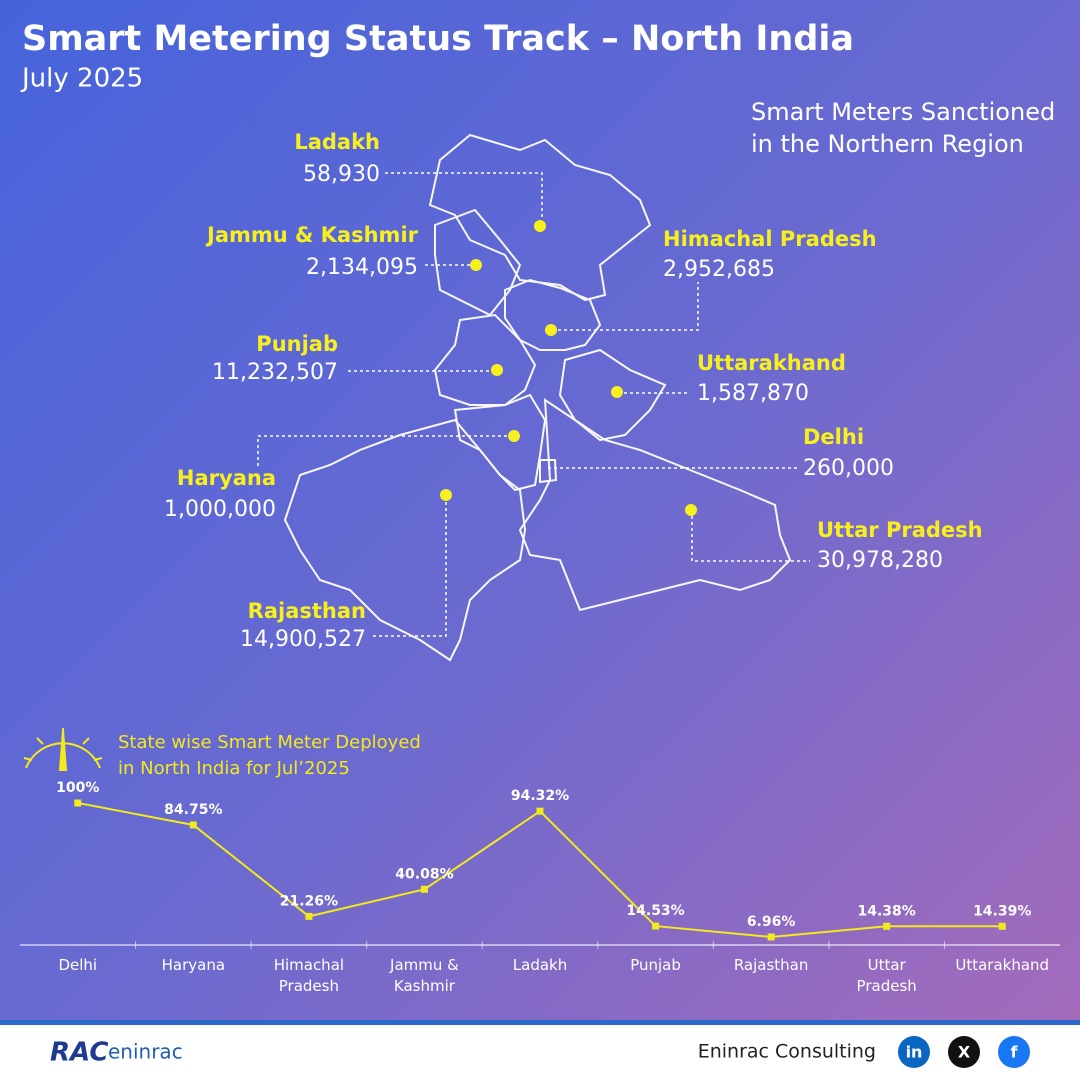  I want to click on state-count: 11,232,507, so click(275, 372).